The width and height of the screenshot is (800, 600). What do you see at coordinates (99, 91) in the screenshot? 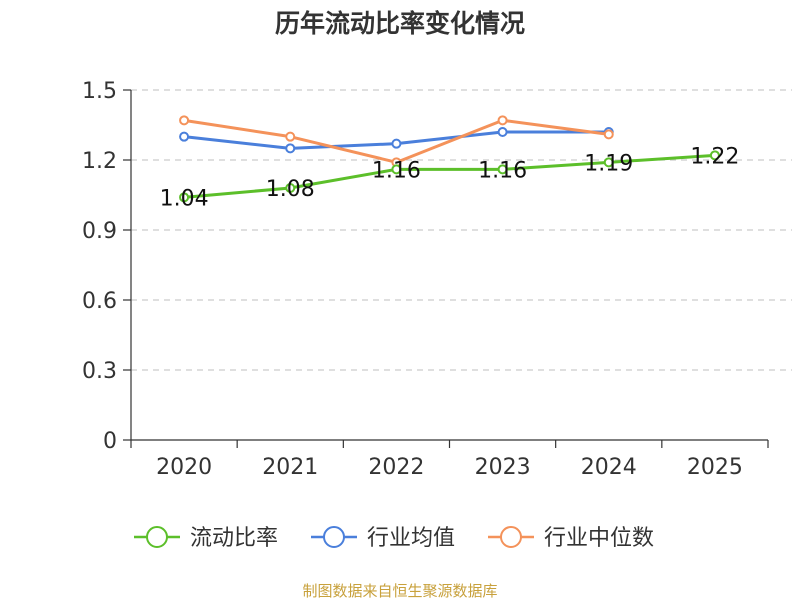
I see `y-tick-label: 1.5` at bounding box center [99, 91].